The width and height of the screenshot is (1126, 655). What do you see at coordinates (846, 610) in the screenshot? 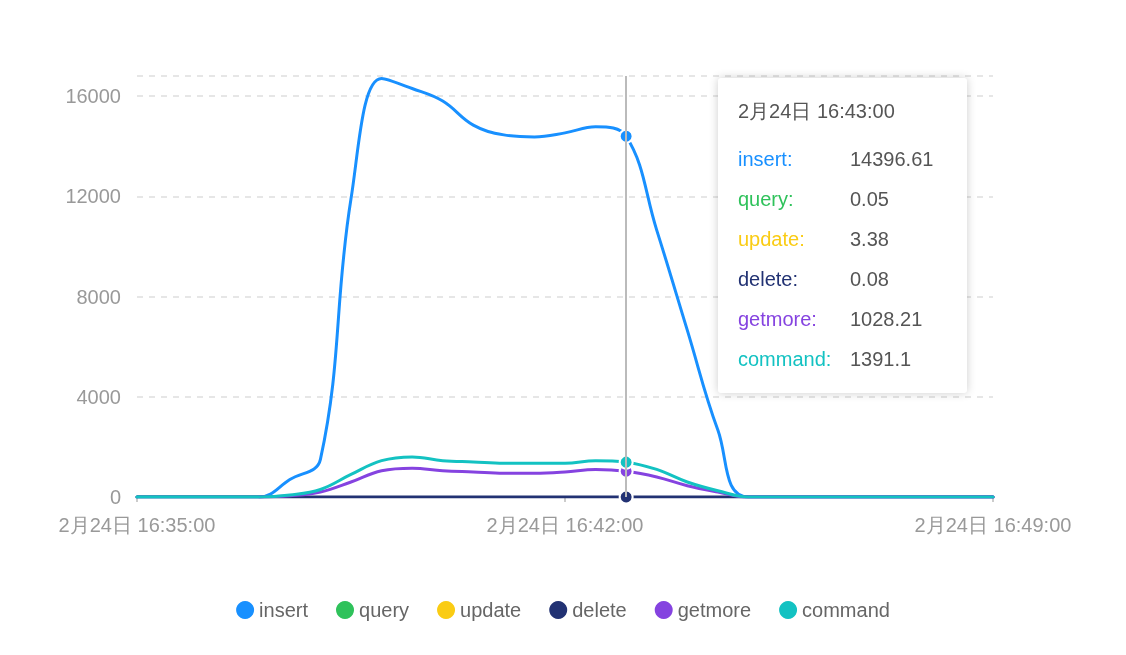
I see `legend-label: command` at bounding box center [846, 610].